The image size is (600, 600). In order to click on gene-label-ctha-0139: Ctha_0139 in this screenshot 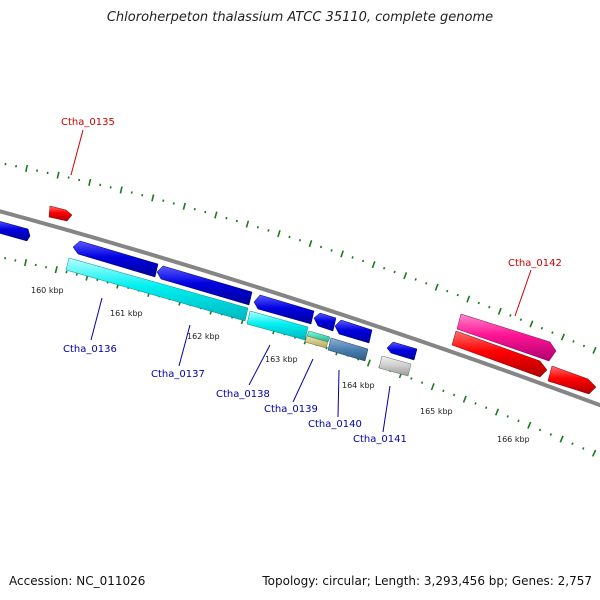, I will do `click(291, 409)`.